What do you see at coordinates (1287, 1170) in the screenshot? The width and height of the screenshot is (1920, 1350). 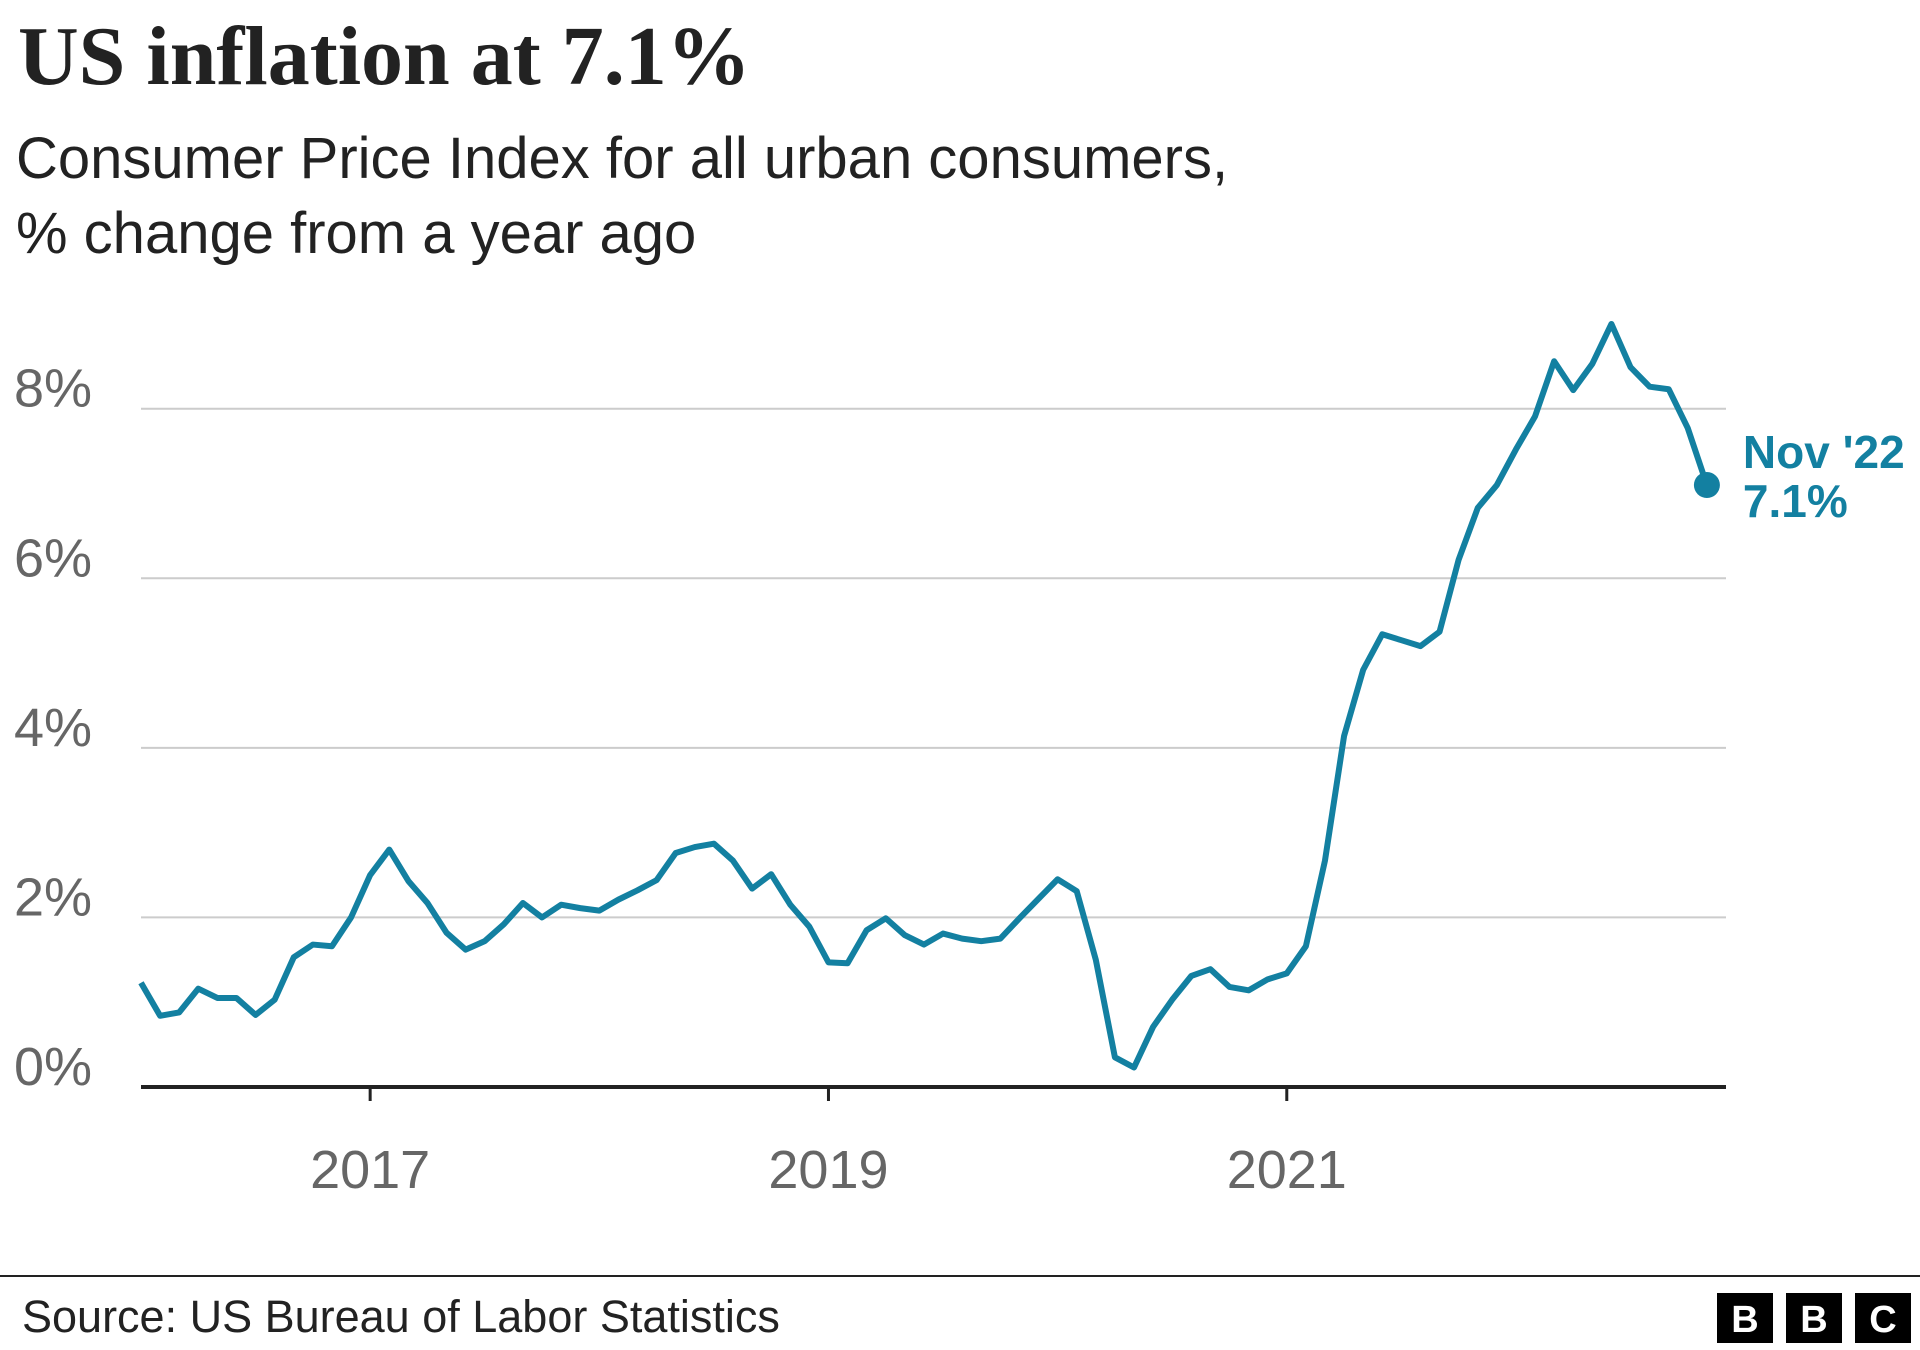 I see `x-tick-label: 2021` at bounding box center [1287, 1170].